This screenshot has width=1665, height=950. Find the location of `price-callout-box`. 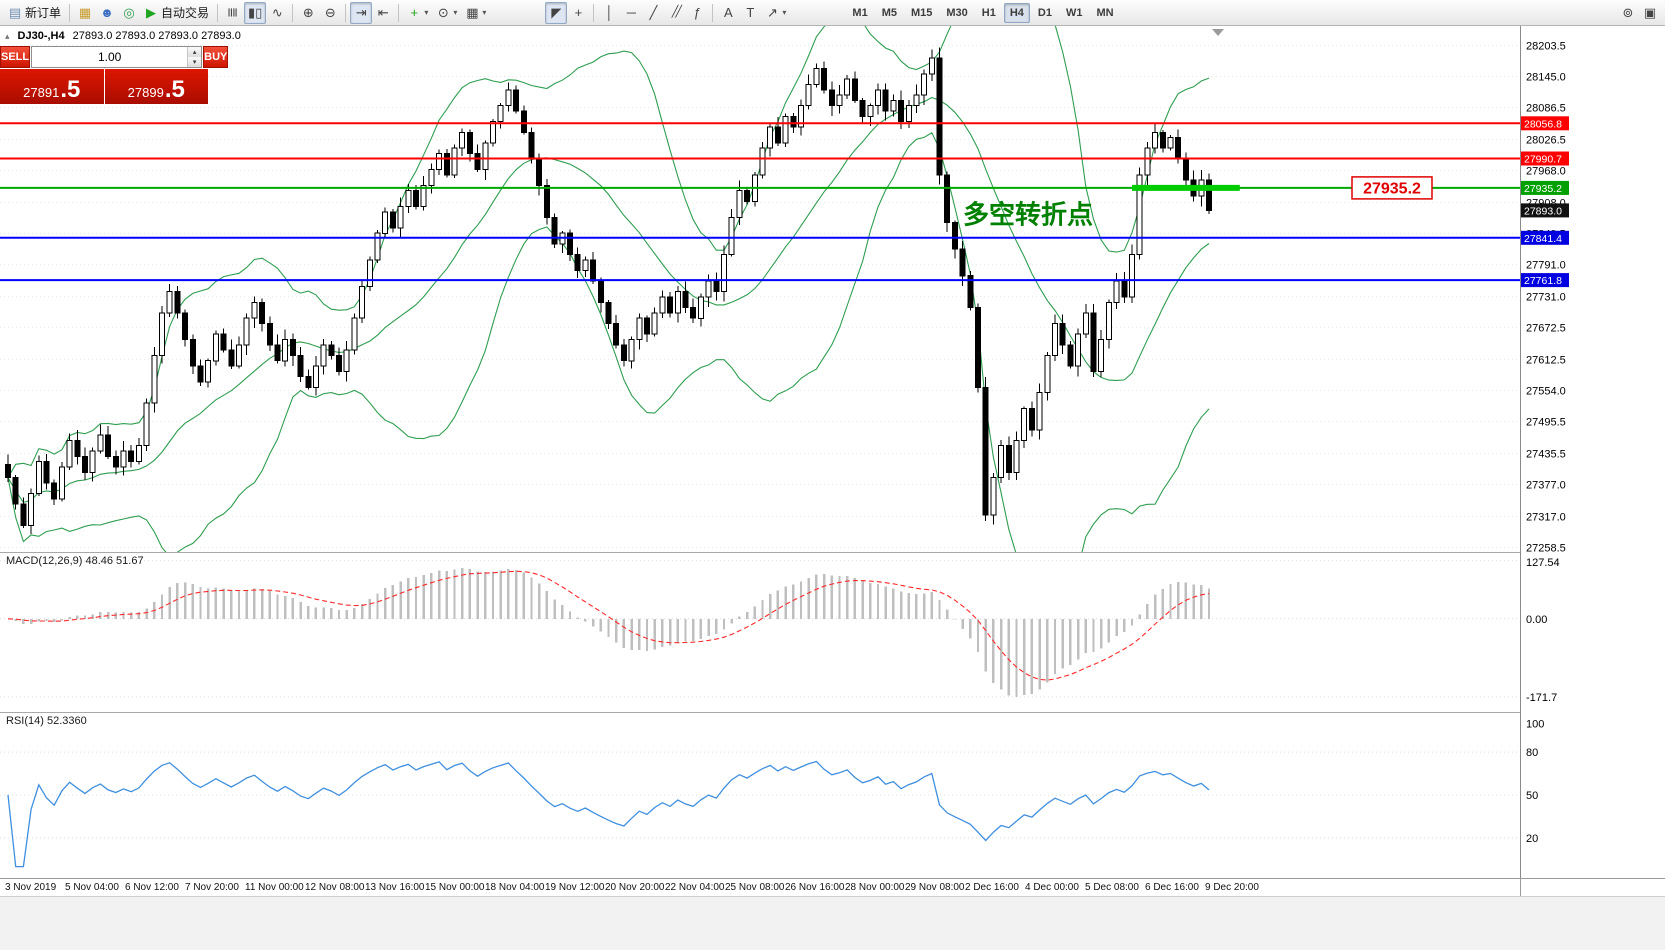

price-callout-box is located at coordinates (1392, 188).